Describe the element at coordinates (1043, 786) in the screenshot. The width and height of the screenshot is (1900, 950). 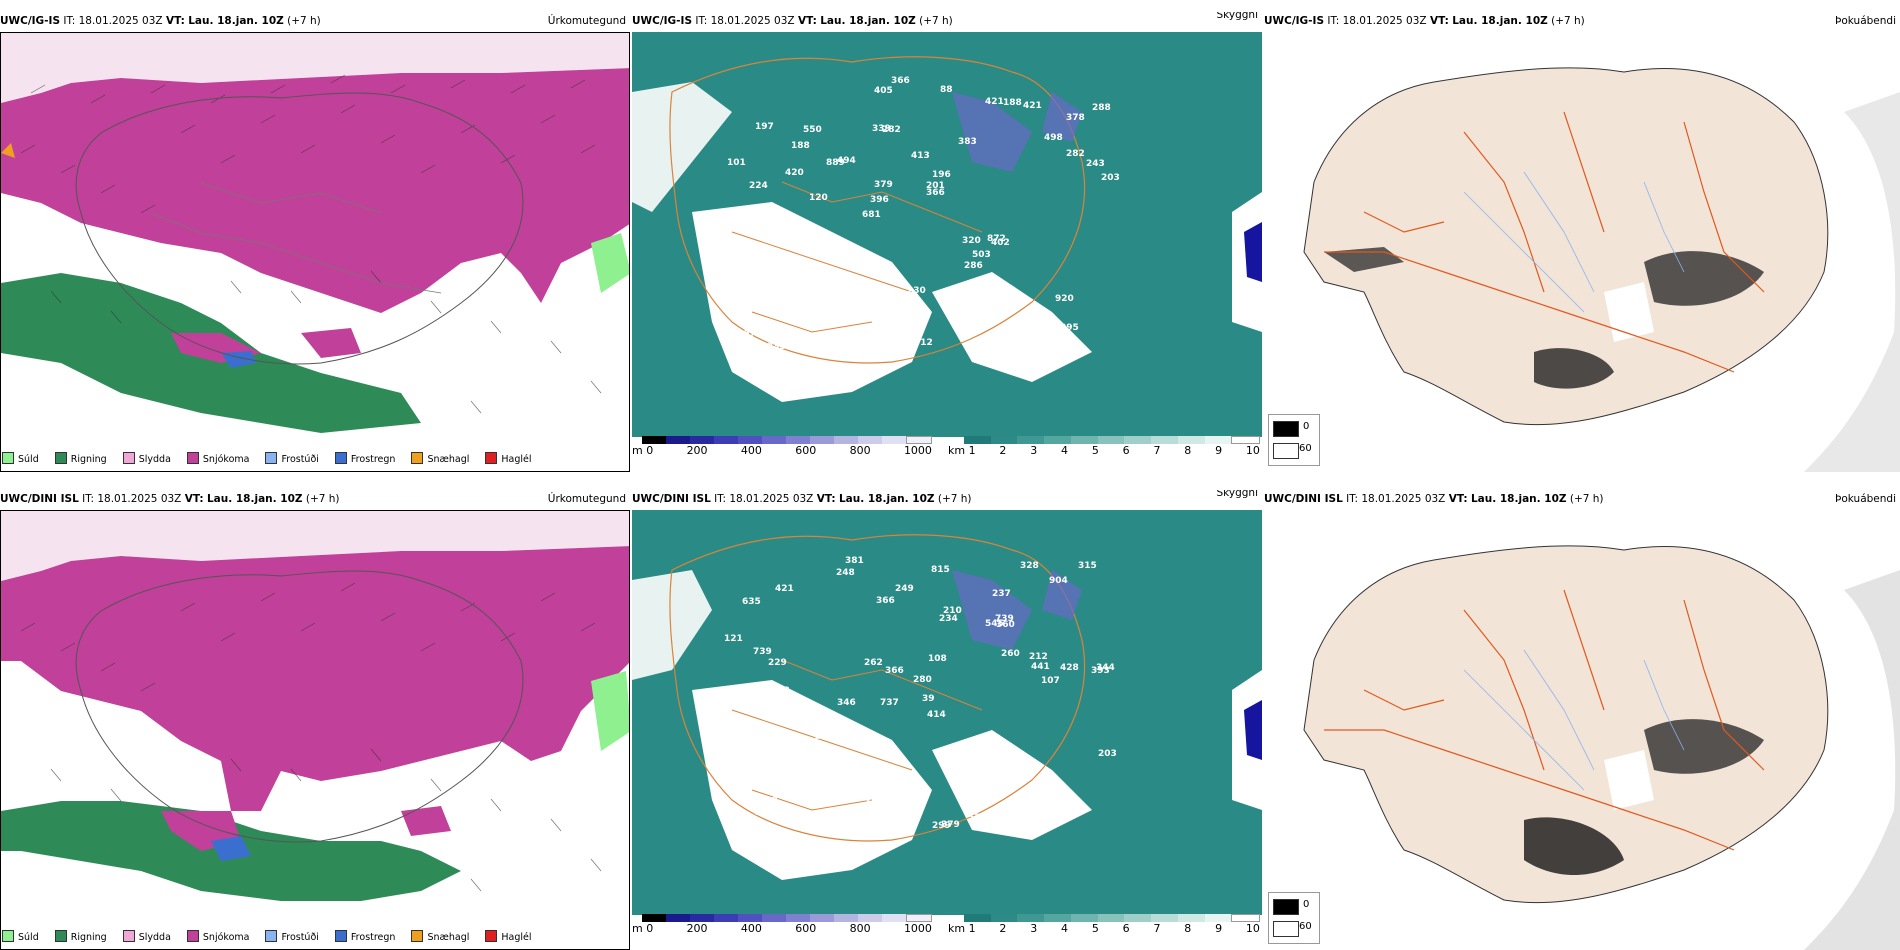
I see `station-value: 170` at that location.